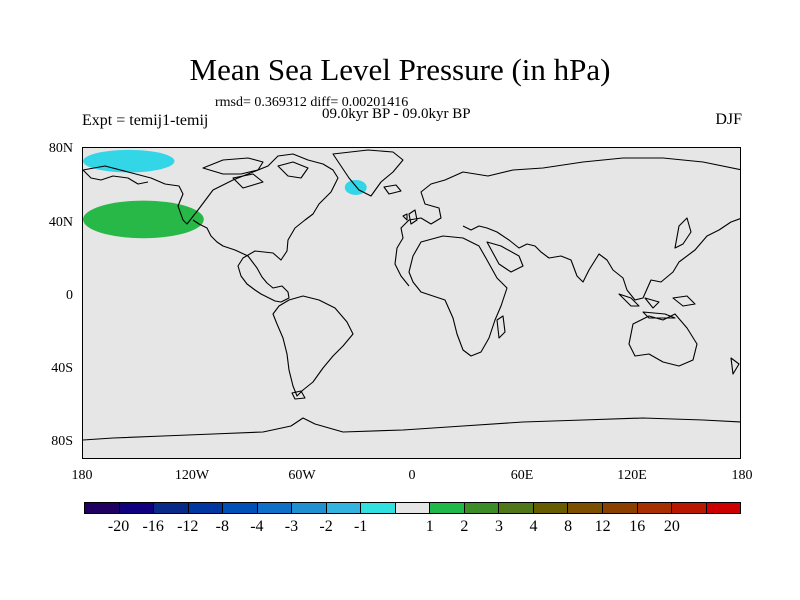 This screenshot has width=800, height=600. What do you see at coordinates (360, 526) in the screenshot?
I see `colorbar-label: -1` at bounding box center [360, 526].